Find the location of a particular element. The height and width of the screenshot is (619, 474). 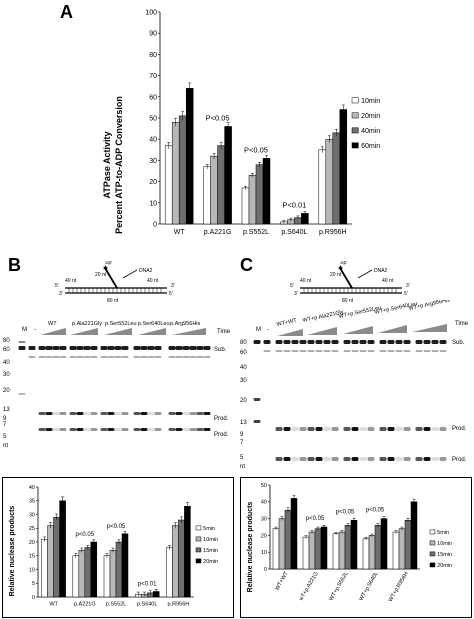

chart-c-ylabel: Relative nuclease products is located at coordinates (250, 547).